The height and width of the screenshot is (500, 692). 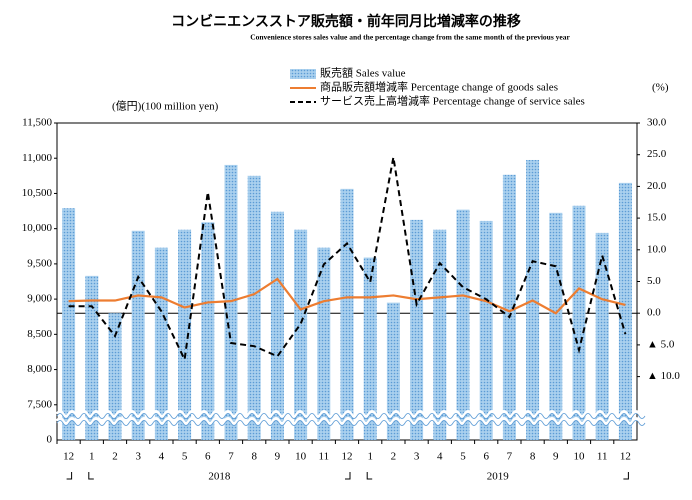 I want to click on y2-tick-label: 10.0, so click(x=657, y=249).